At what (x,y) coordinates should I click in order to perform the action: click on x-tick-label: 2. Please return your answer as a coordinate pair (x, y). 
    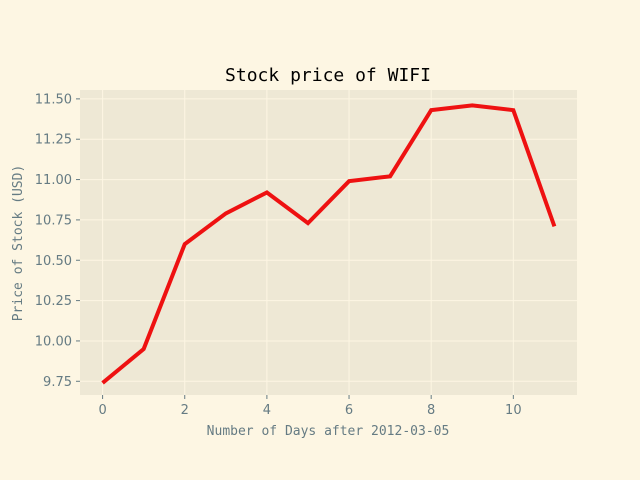
    Looking at the image, I should click on (185, 410).